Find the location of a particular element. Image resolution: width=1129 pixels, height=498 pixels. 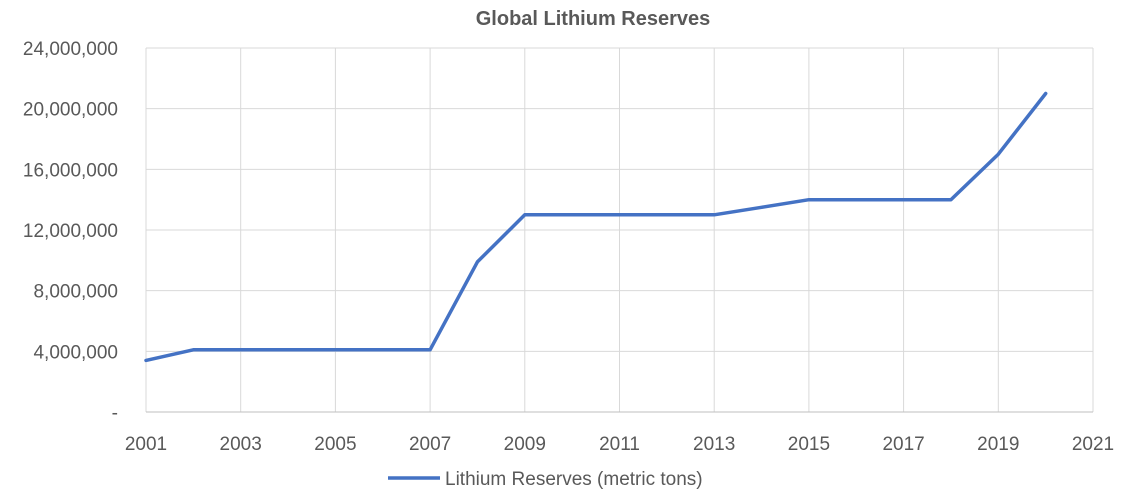

y-tick-label: 16,000,000 is located at coordinates (70, 170).